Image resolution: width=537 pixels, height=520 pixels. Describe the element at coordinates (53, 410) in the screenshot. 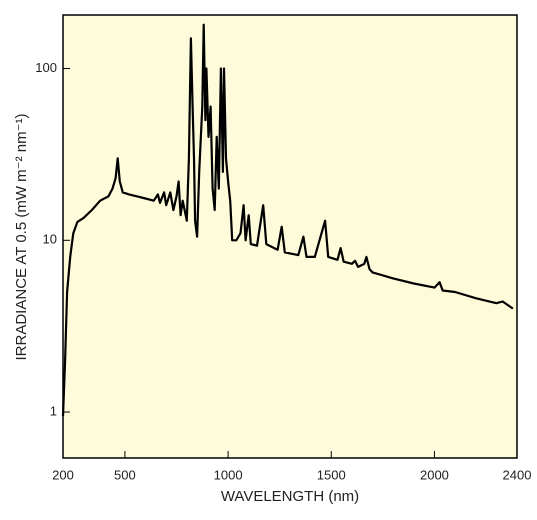

I see `y-tick-label: 1` at that location.